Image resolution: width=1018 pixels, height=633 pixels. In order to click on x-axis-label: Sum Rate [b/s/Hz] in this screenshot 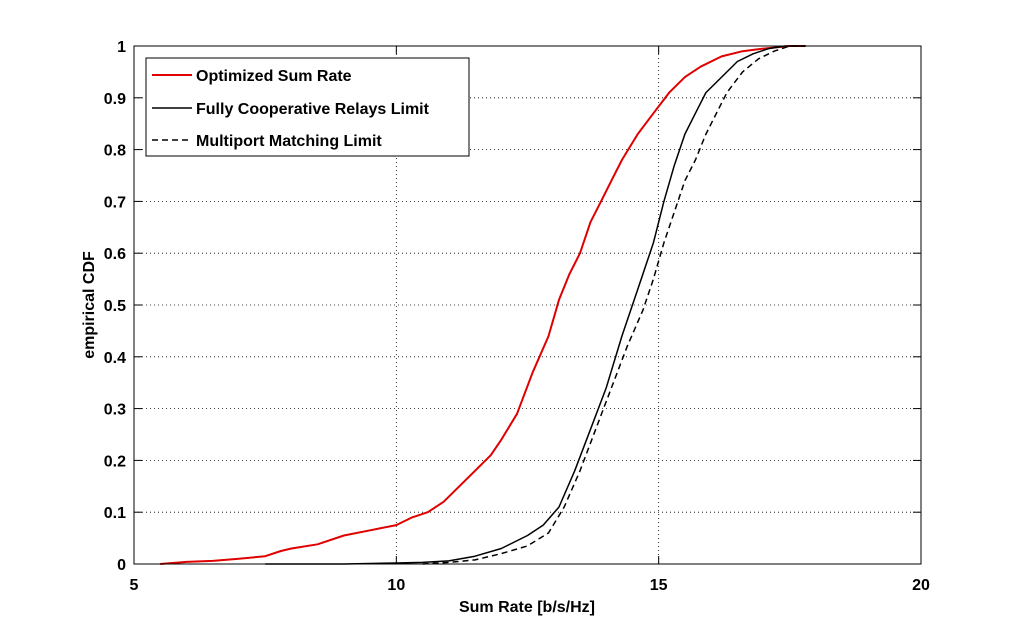, I will do `click(527, 607)`.